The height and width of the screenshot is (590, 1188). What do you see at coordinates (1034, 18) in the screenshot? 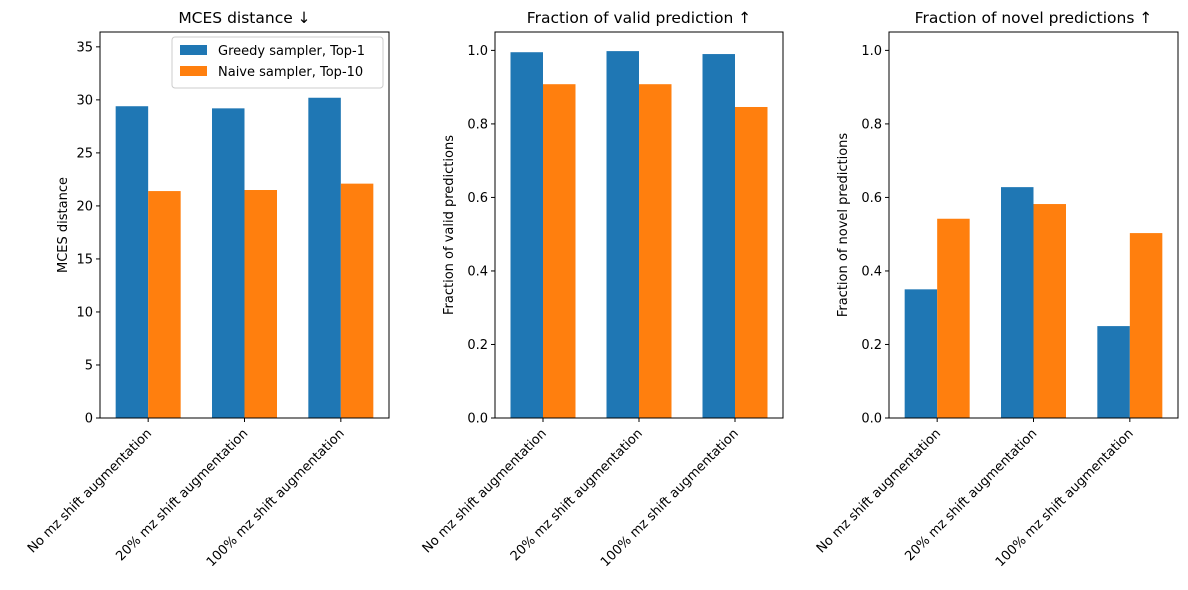
I see `chart-title: Fraction of novel predictions ↑` at bounding box center [1034, 18].